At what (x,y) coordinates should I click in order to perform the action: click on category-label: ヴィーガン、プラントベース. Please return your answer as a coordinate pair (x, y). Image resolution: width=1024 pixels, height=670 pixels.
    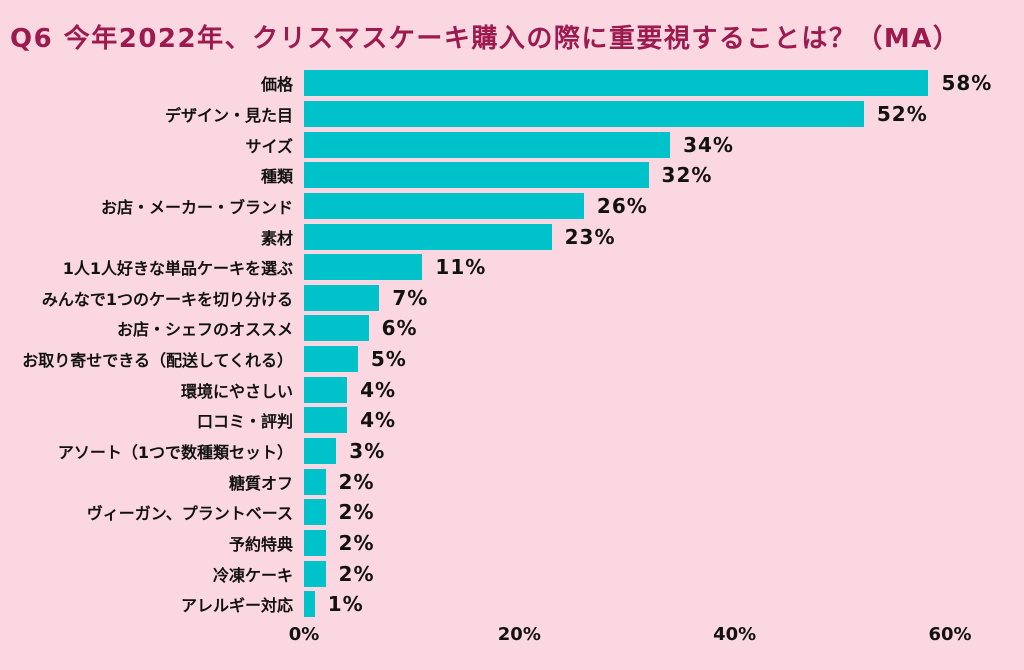
    Looking at the image, I should click on (189, 514).